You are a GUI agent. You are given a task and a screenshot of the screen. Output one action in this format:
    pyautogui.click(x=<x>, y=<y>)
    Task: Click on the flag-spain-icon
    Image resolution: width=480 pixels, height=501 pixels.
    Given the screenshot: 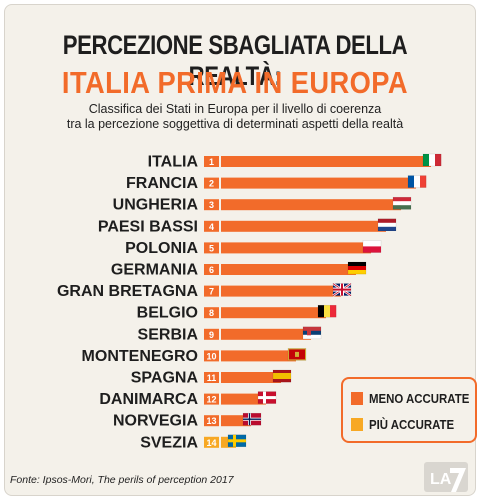 What is the action you would take?
    pyautogui.click(x=282, y=376)
    